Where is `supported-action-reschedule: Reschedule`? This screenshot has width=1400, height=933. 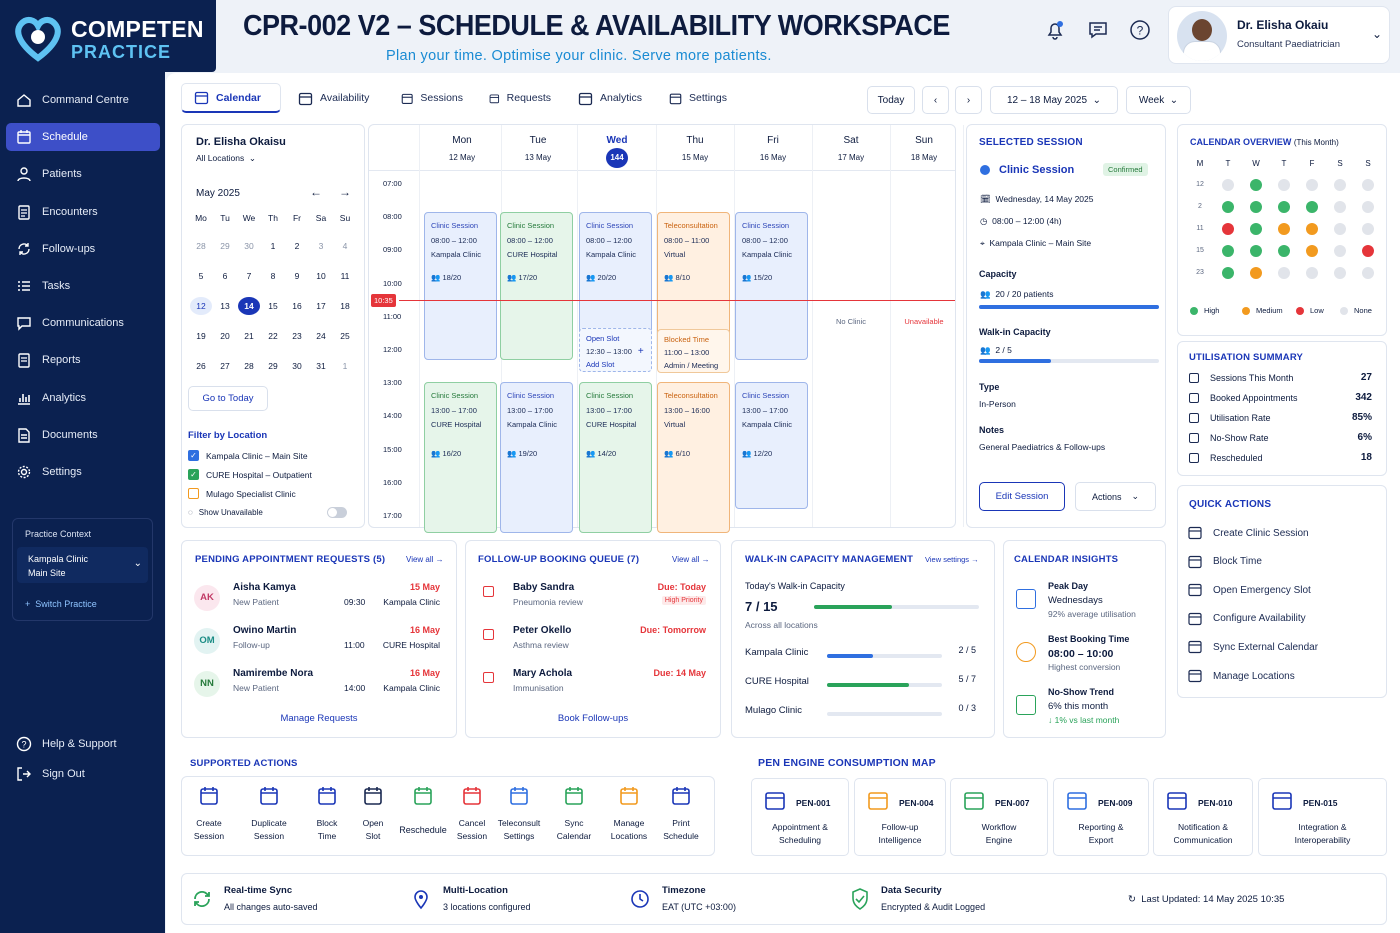 supported-action-reschedule: Reschedule is located at coordinates (423, 811).